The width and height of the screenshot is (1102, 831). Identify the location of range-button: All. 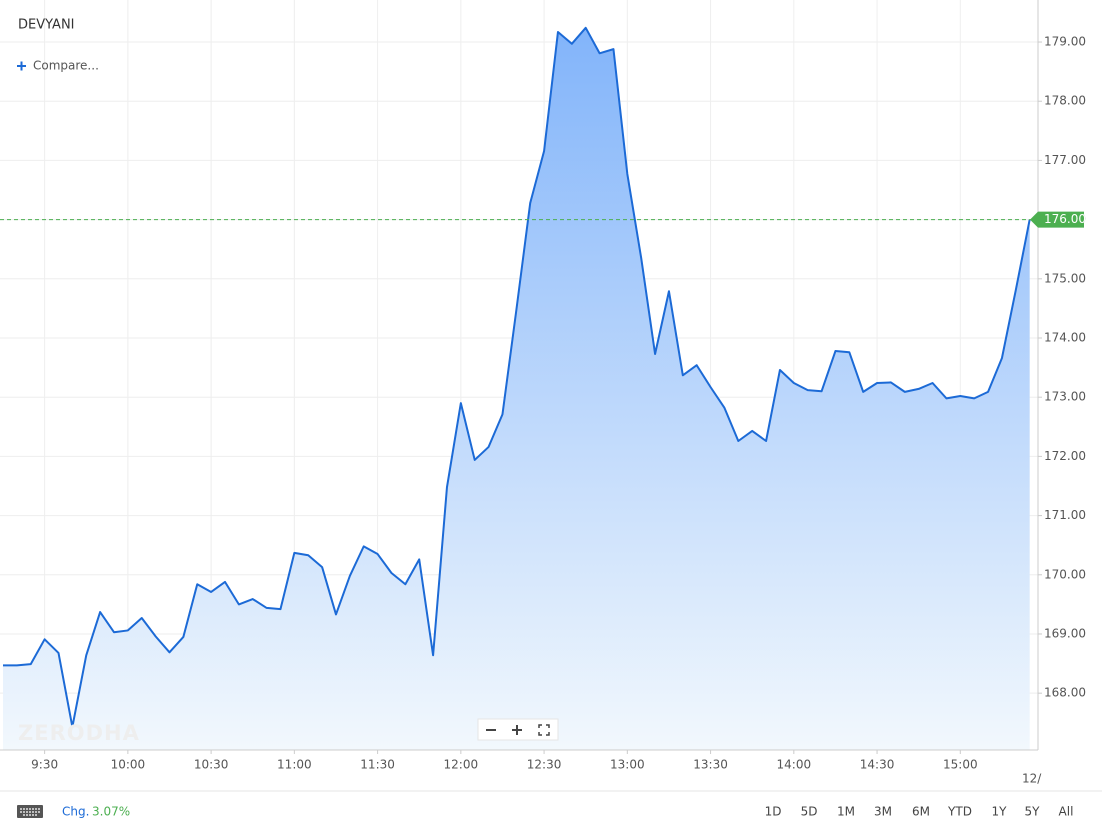
(1066, 812).